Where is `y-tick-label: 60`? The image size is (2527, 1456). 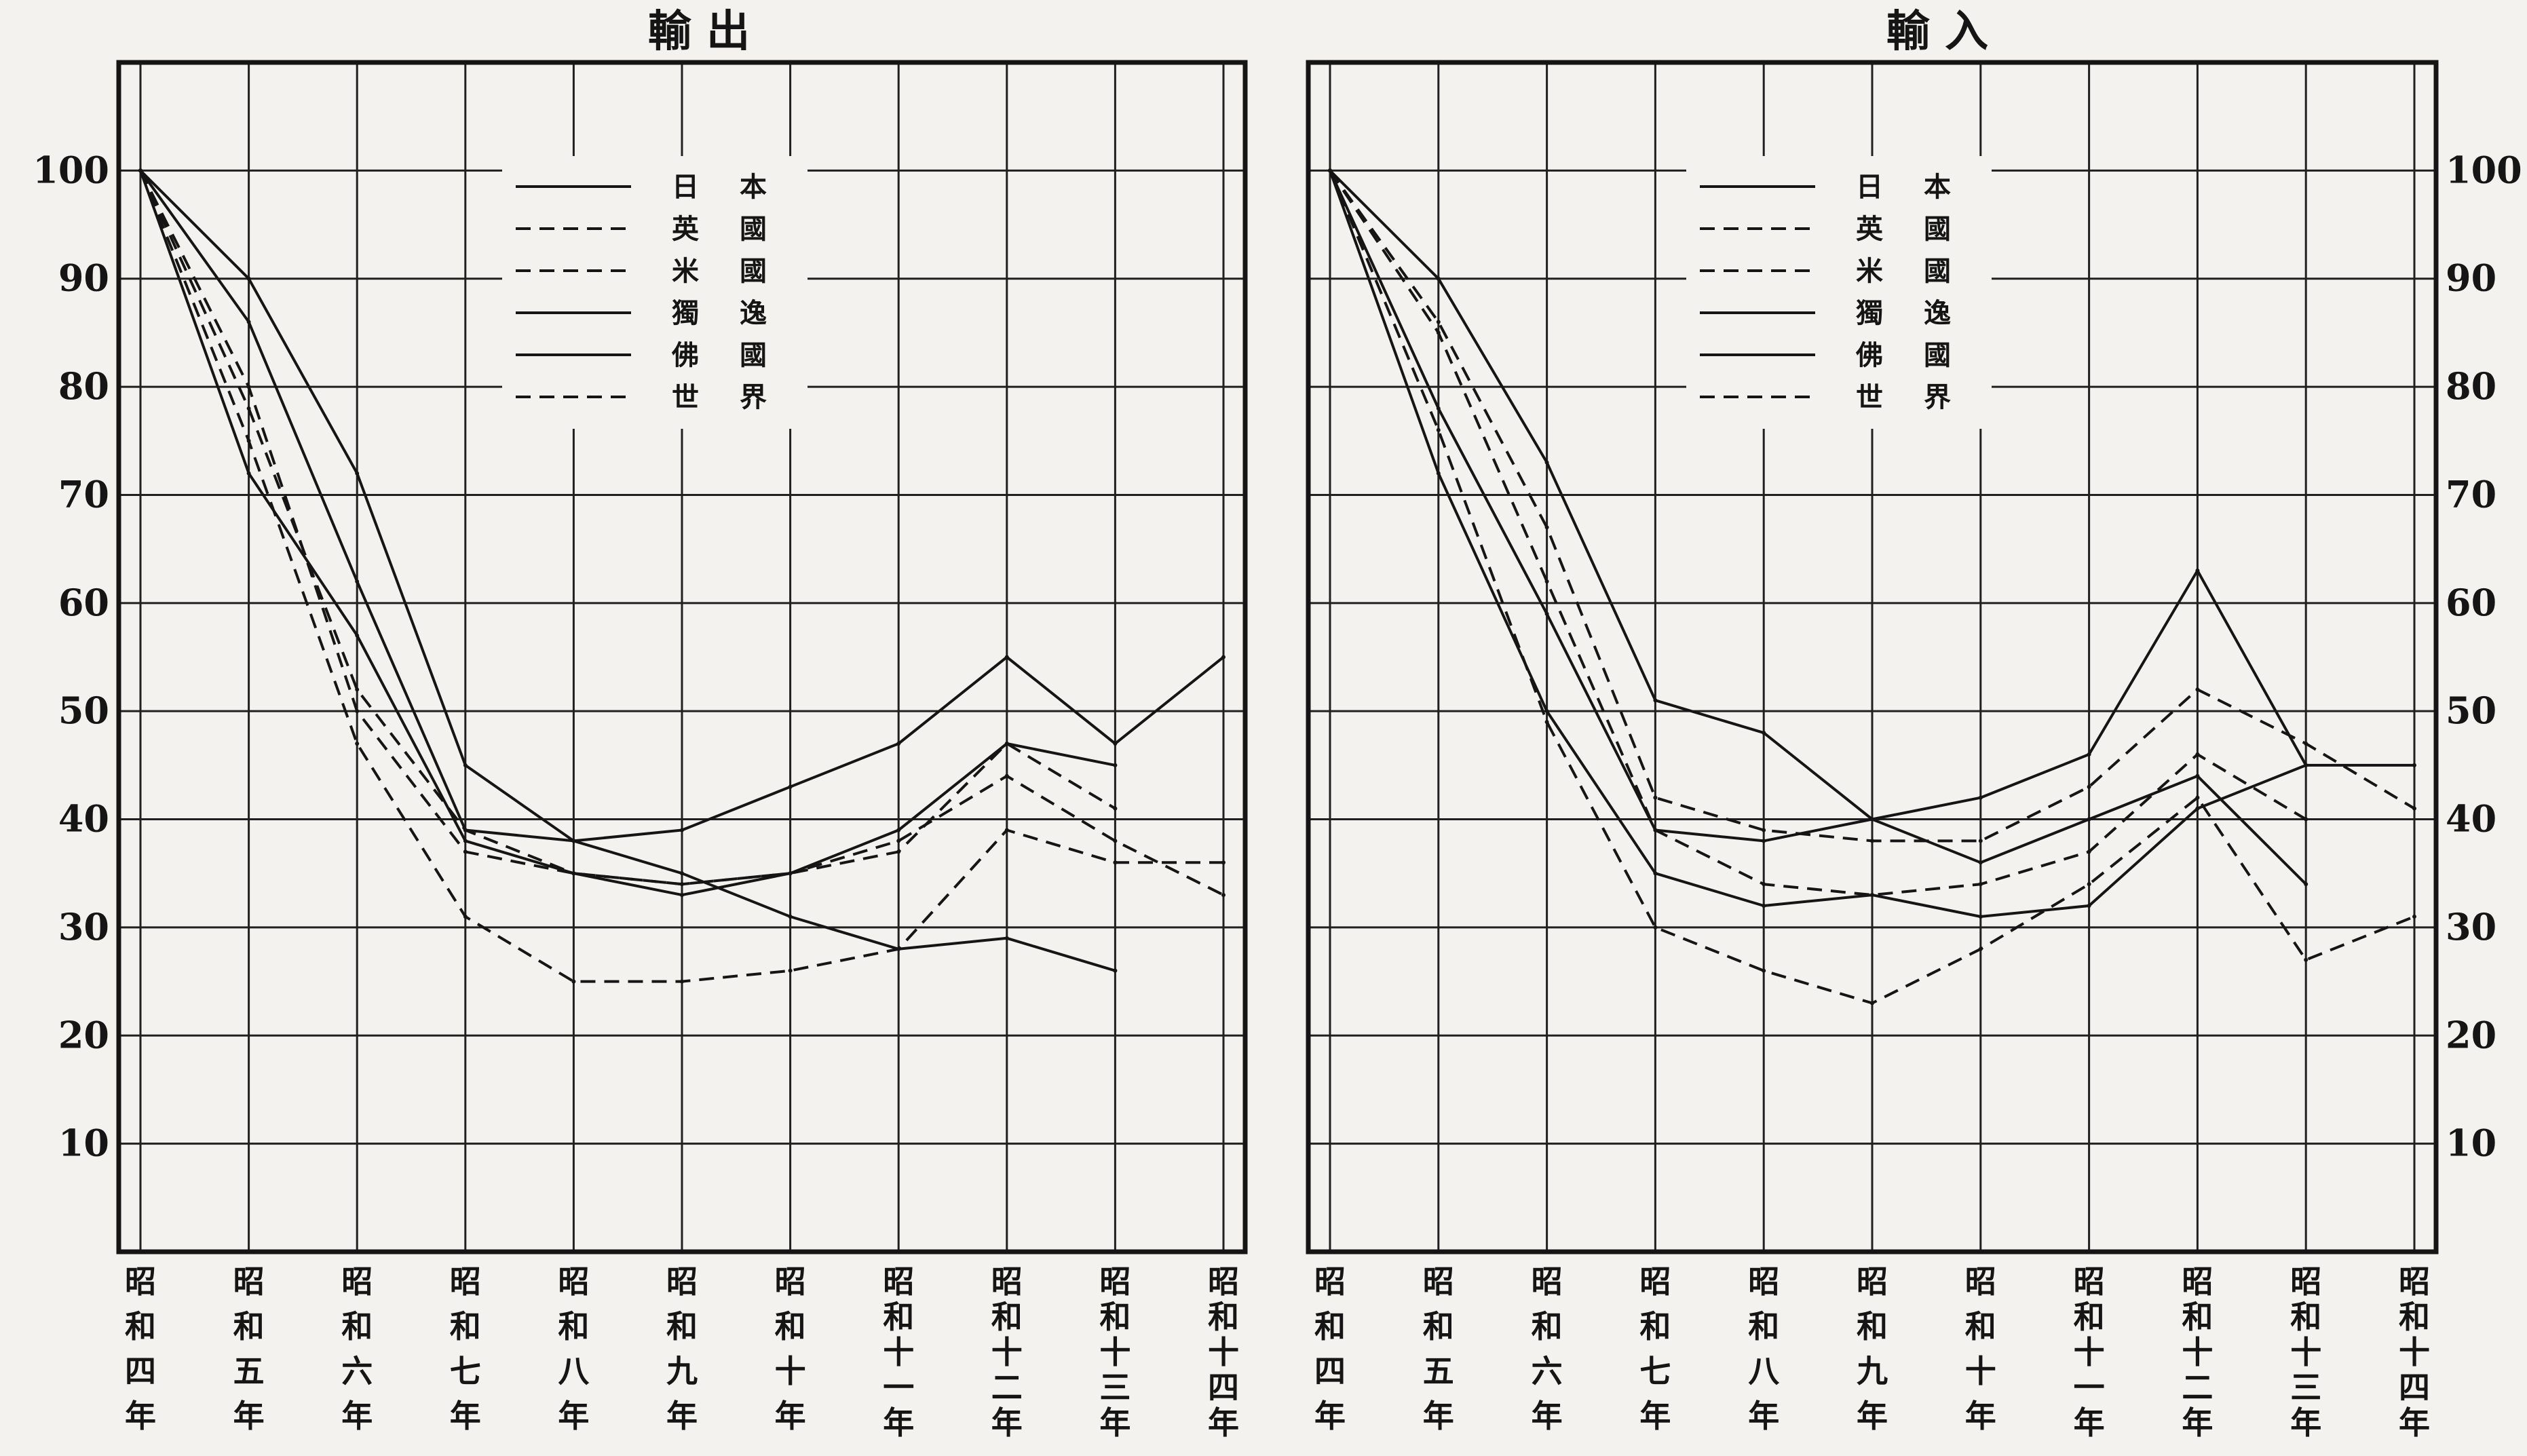
y-tick-label: 60 is located at coordinates (83, 602).